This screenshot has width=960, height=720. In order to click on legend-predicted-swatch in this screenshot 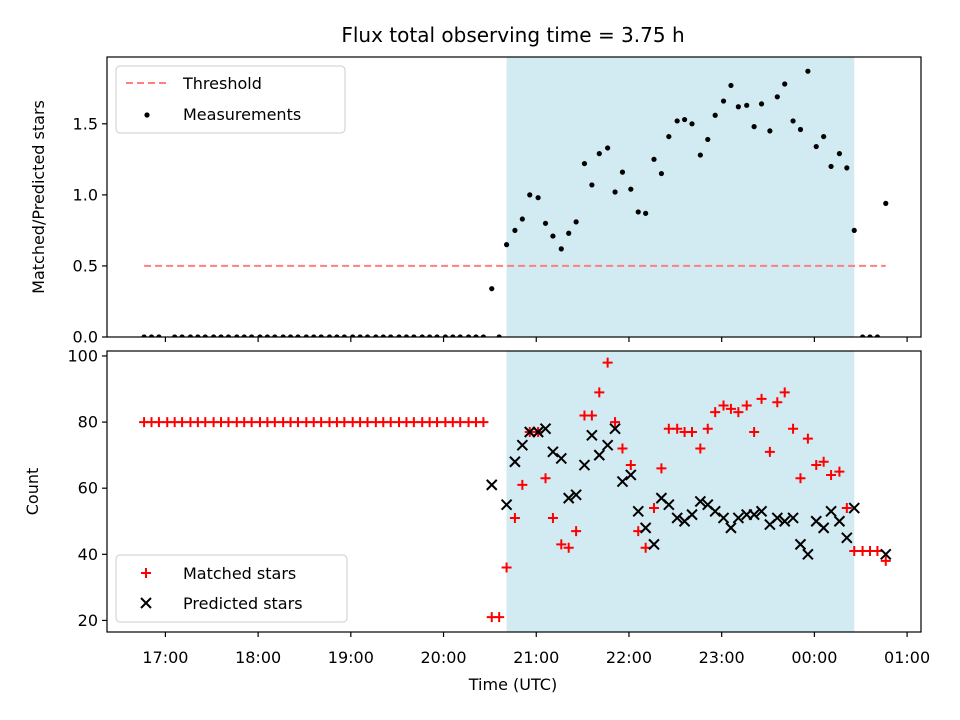, I will do `click(146, 603)`.